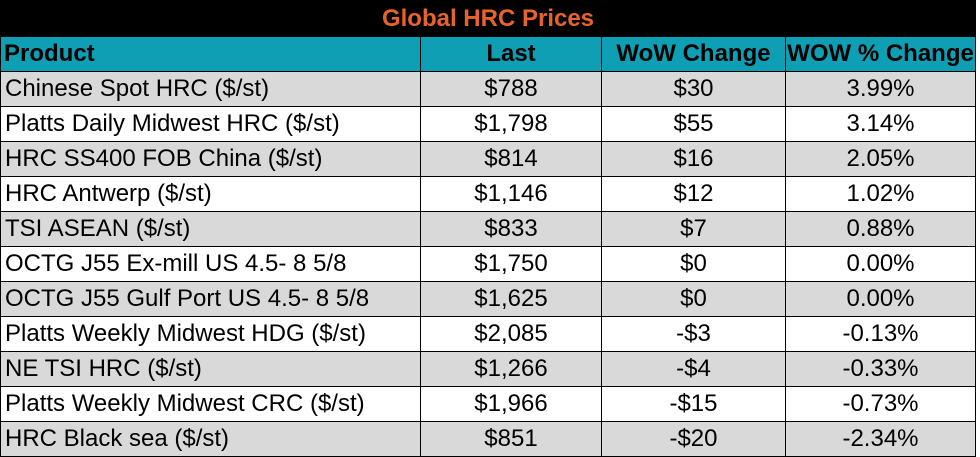  What do you see at coordinates (880, 404) in the screenshot?
I see `wow-pct-cell: -0.73%` at bounding box center [880, 404].